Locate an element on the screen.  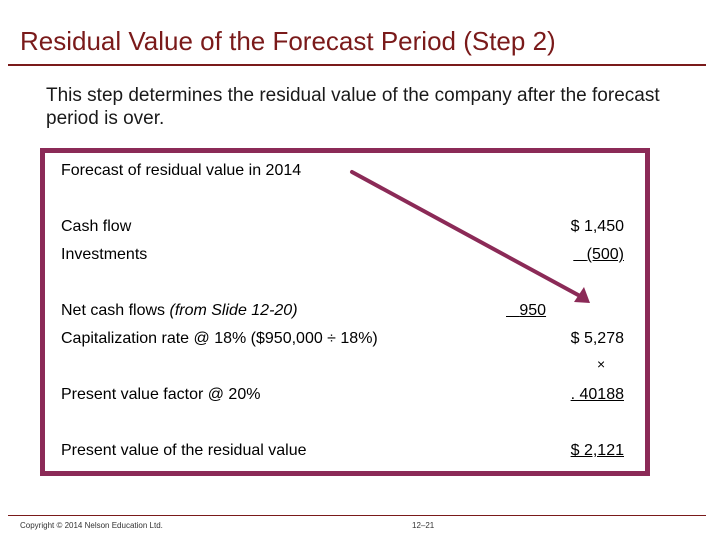
footer-divider is located at coordinates (357, 515).